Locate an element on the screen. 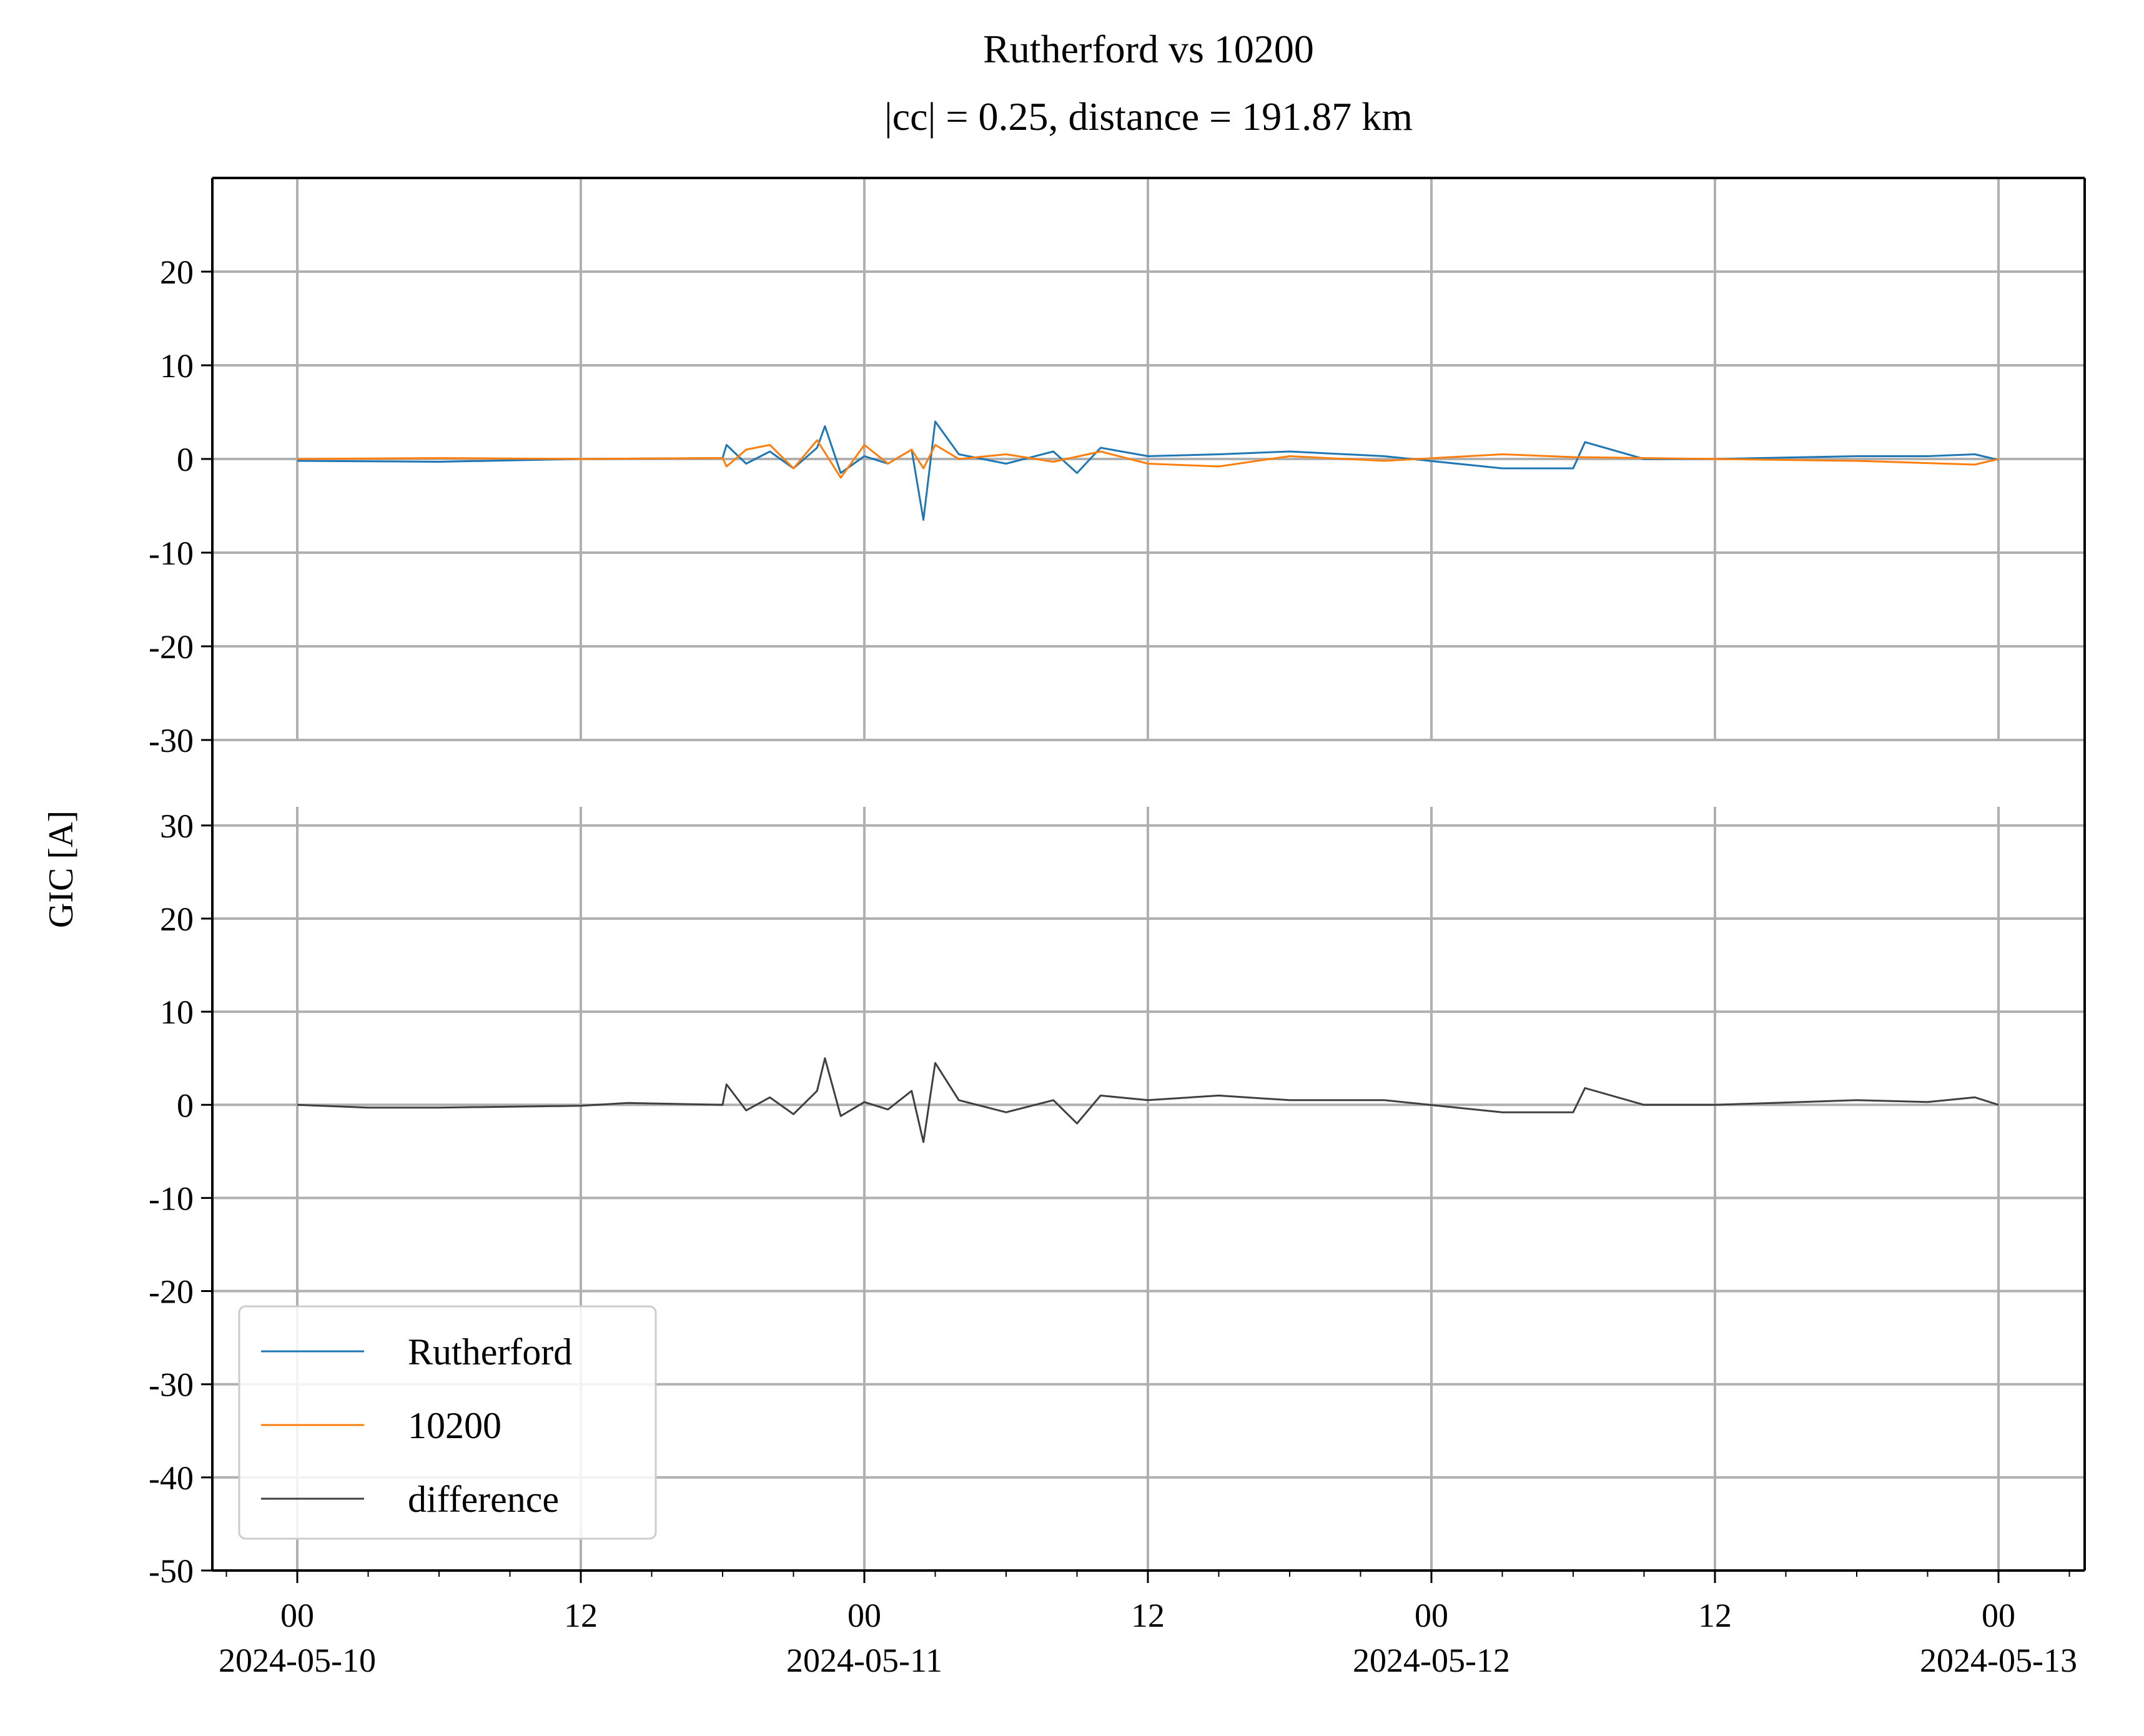 The width and height of the screenshot is (2144, 1736). ytick-label-bottom-5: -20 is located at coordinates (172, 1292).